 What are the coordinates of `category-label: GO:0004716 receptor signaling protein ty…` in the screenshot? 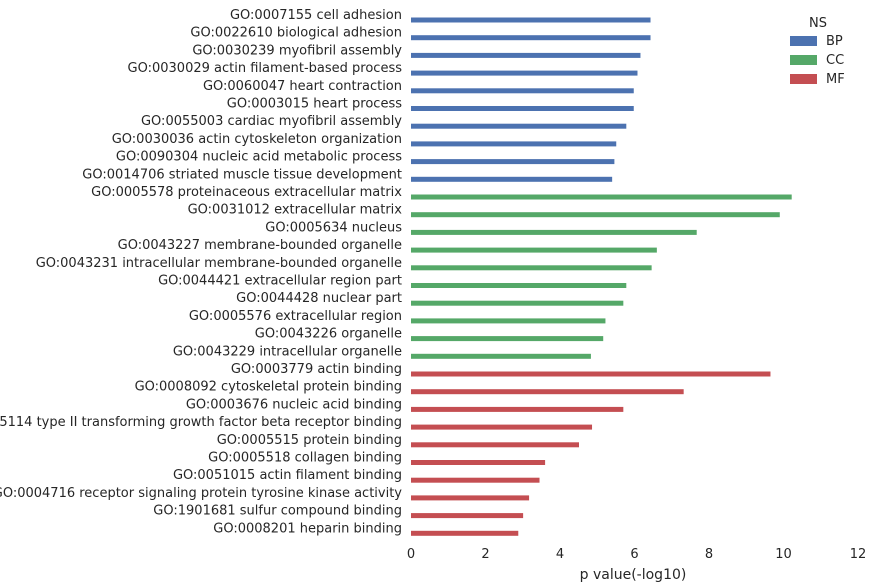 It's located at (201, 493).